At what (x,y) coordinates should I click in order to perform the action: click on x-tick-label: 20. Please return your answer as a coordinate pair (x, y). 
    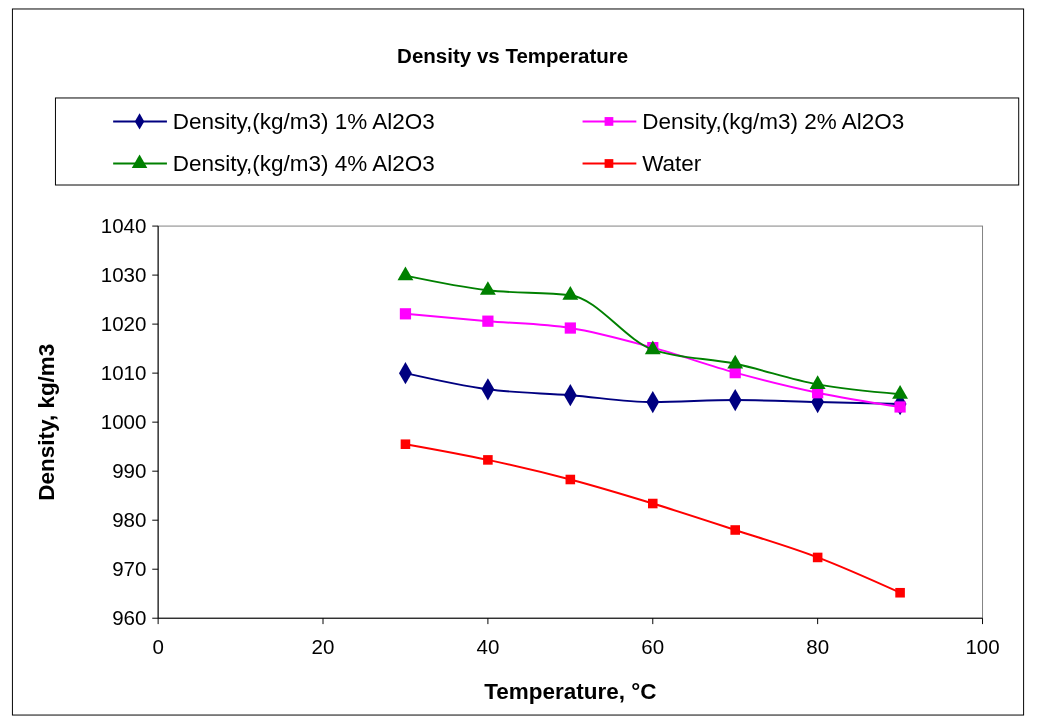
    Looking at the image, I should click on (323, 647).